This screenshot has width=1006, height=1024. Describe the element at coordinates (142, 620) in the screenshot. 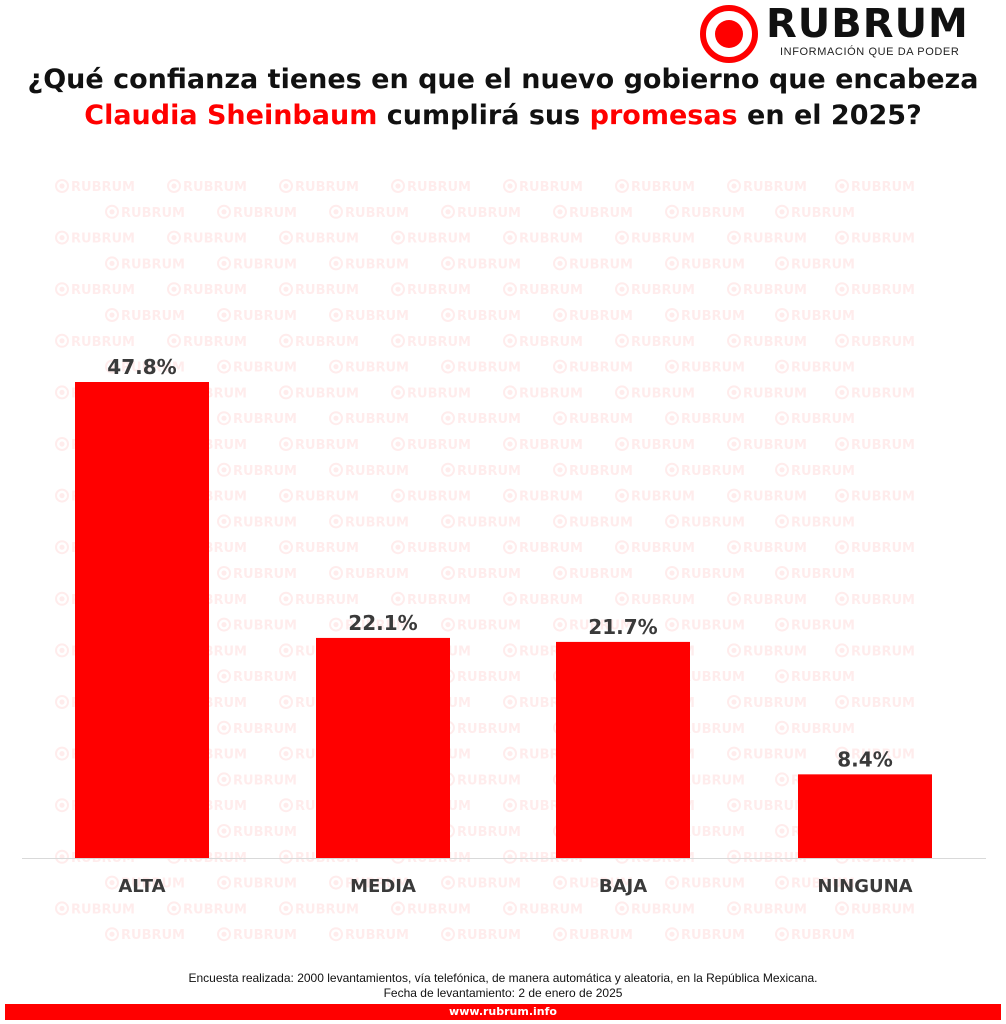

I see `bar-alta` at that location.